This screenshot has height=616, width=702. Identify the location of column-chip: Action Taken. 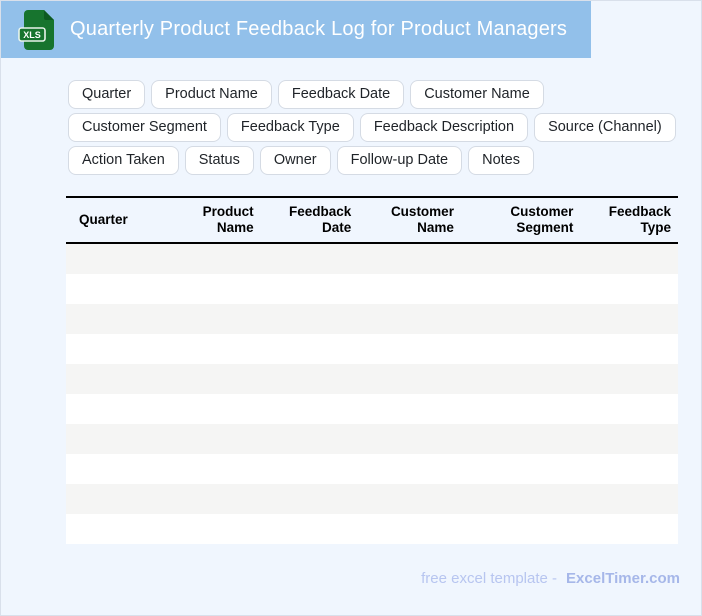
(123, 160).